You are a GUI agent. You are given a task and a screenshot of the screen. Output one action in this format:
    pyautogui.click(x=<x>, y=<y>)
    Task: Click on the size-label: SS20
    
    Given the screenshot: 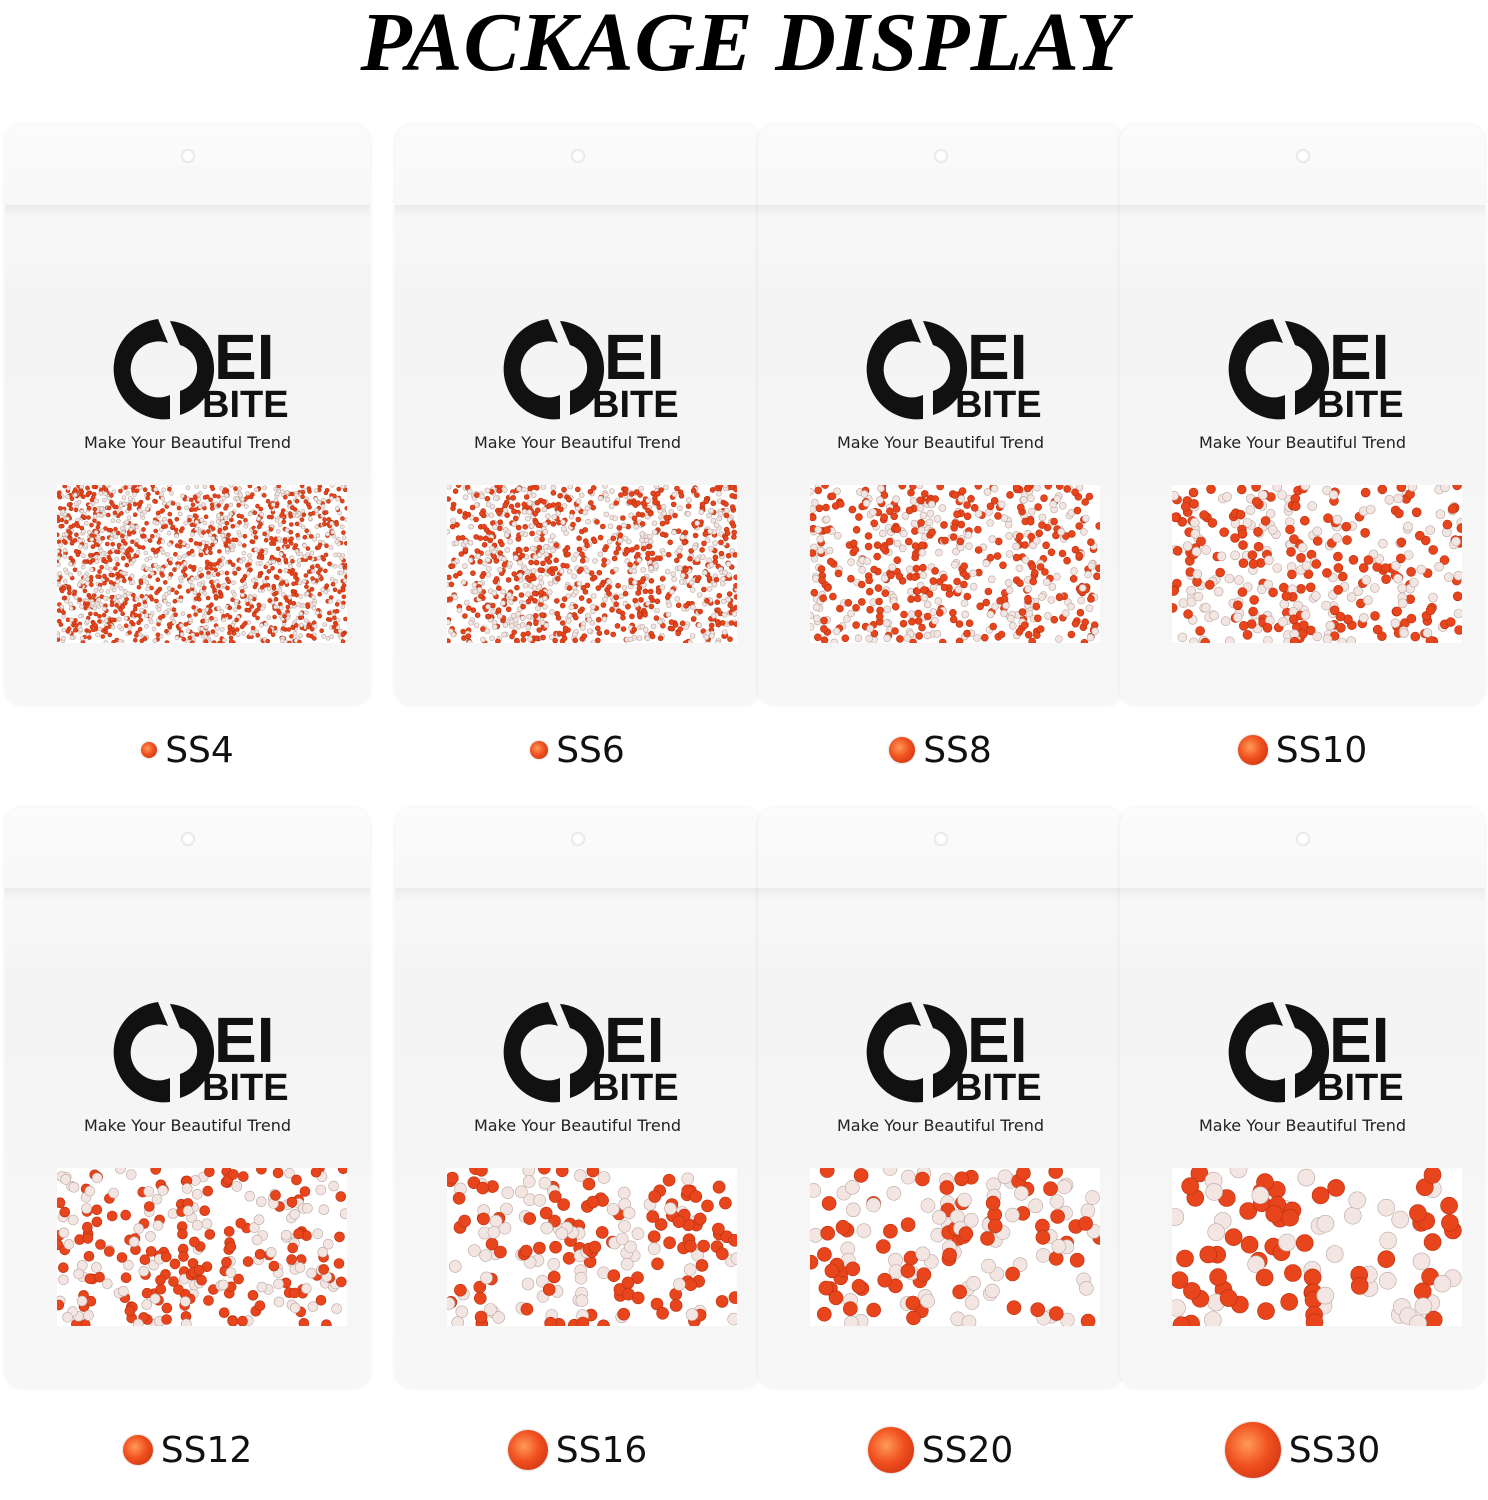 What is the action you would take?
    pyautogui.click(x=940, y=1450)
    